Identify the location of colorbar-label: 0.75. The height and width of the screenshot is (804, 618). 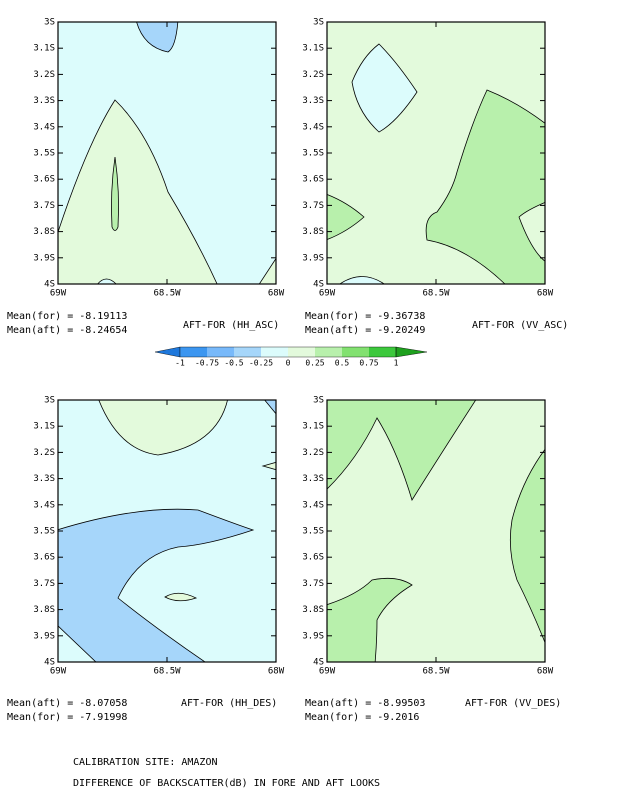
(368, 363).